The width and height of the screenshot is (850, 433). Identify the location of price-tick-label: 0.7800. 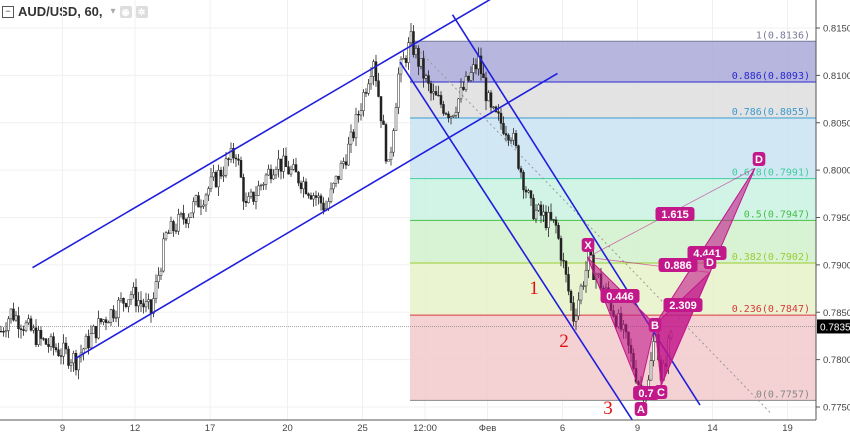
(836, 360).